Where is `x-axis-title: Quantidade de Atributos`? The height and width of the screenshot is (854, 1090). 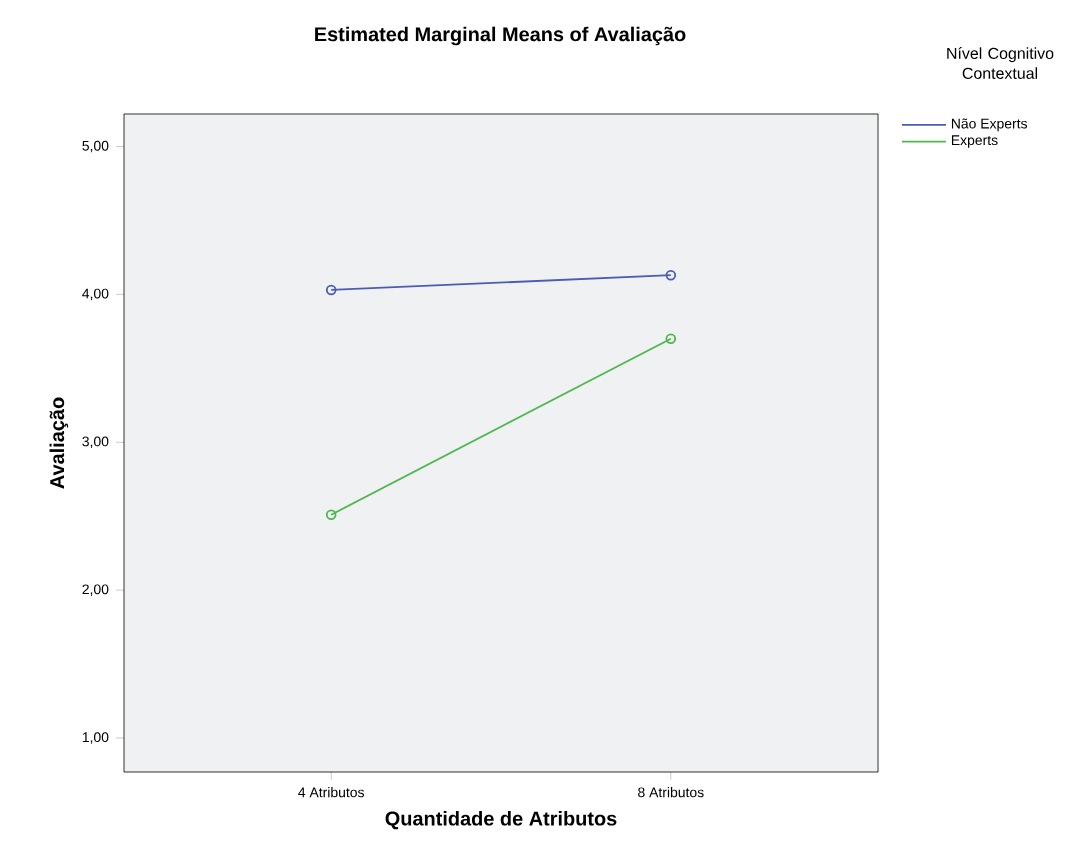 x-axis-title: Quantidade de Atributos is located at coordinates (501, 820).